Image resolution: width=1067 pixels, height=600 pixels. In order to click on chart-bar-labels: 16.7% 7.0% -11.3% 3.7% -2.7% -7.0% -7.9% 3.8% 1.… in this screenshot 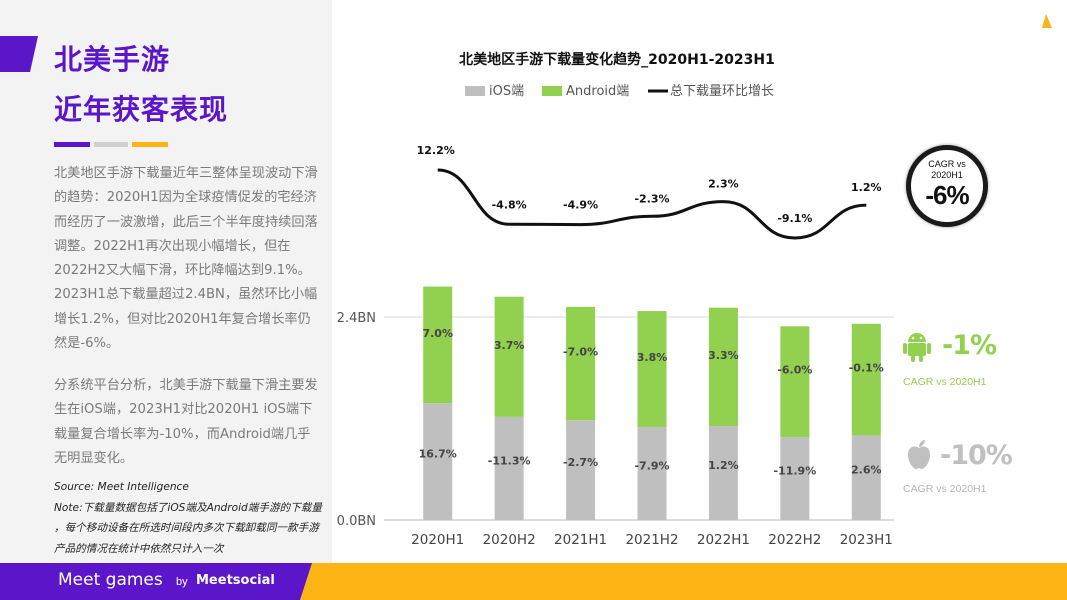, I will do `click(651, 402)`.